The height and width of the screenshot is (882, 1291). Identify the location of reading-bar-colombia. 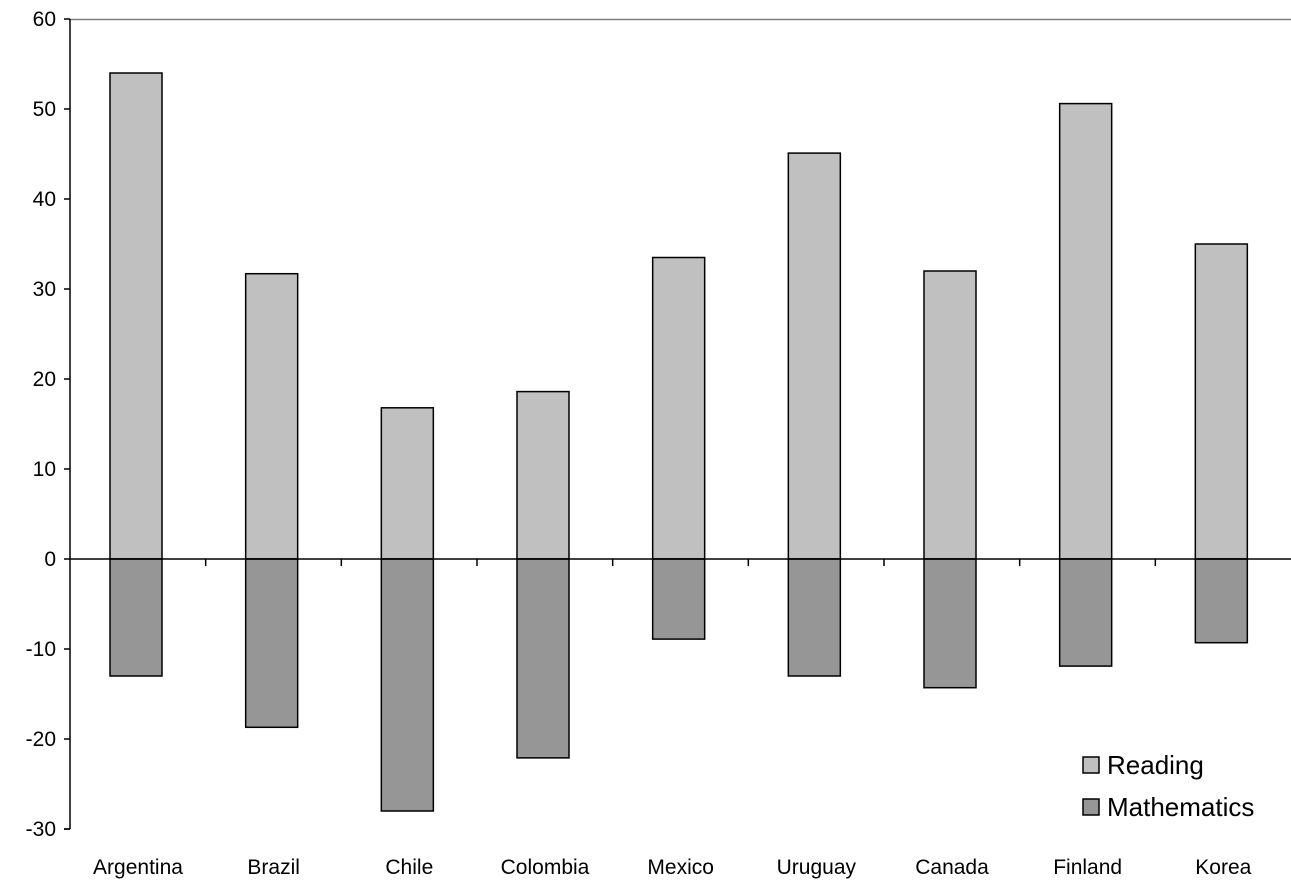
(543, 475).